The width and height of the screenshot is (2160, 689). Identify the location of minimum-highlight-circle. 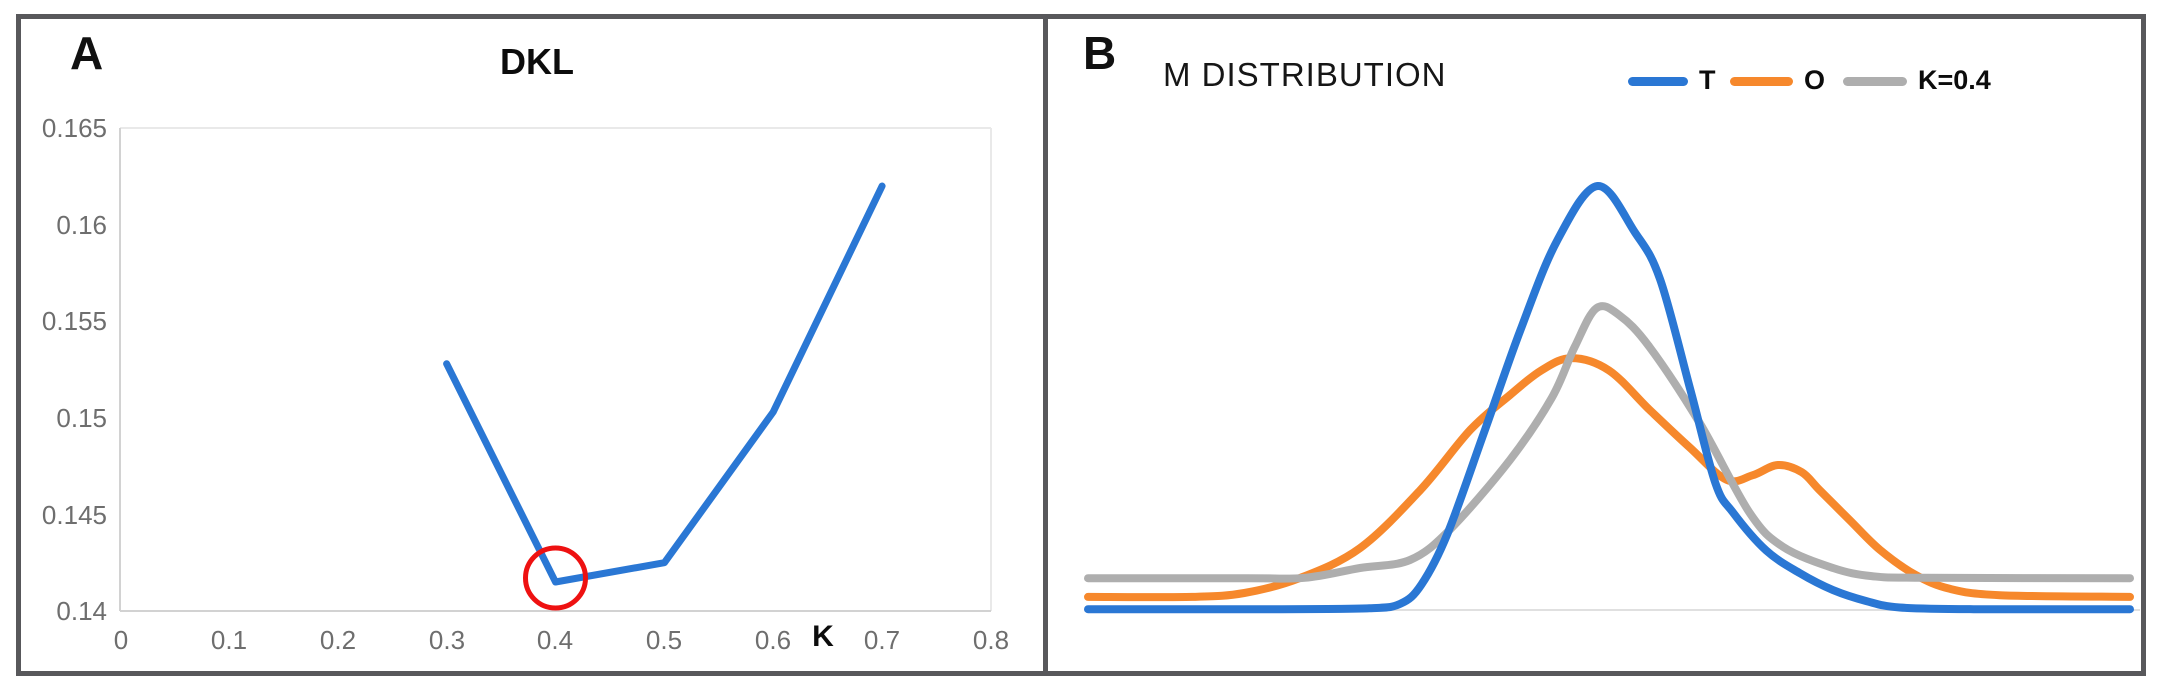
(555, 578).